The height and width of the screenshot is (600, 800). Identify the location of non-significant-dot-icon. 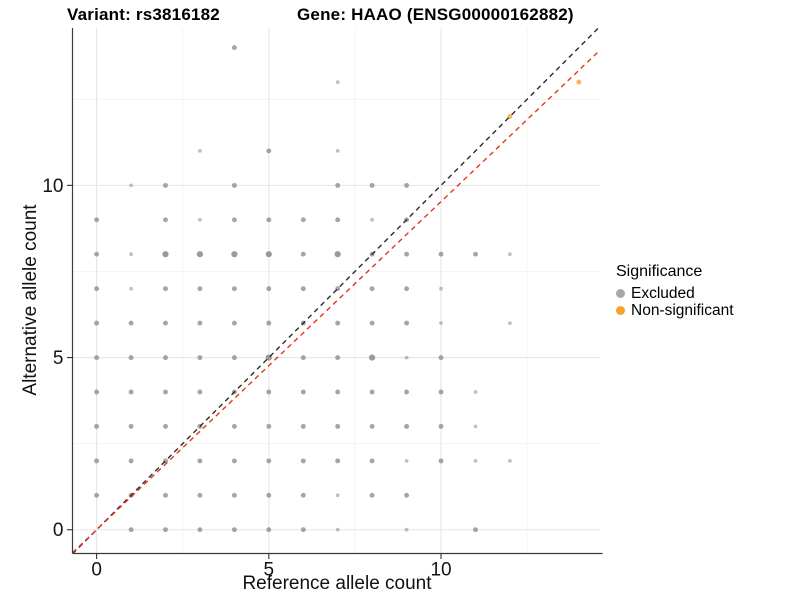
(620, 310).